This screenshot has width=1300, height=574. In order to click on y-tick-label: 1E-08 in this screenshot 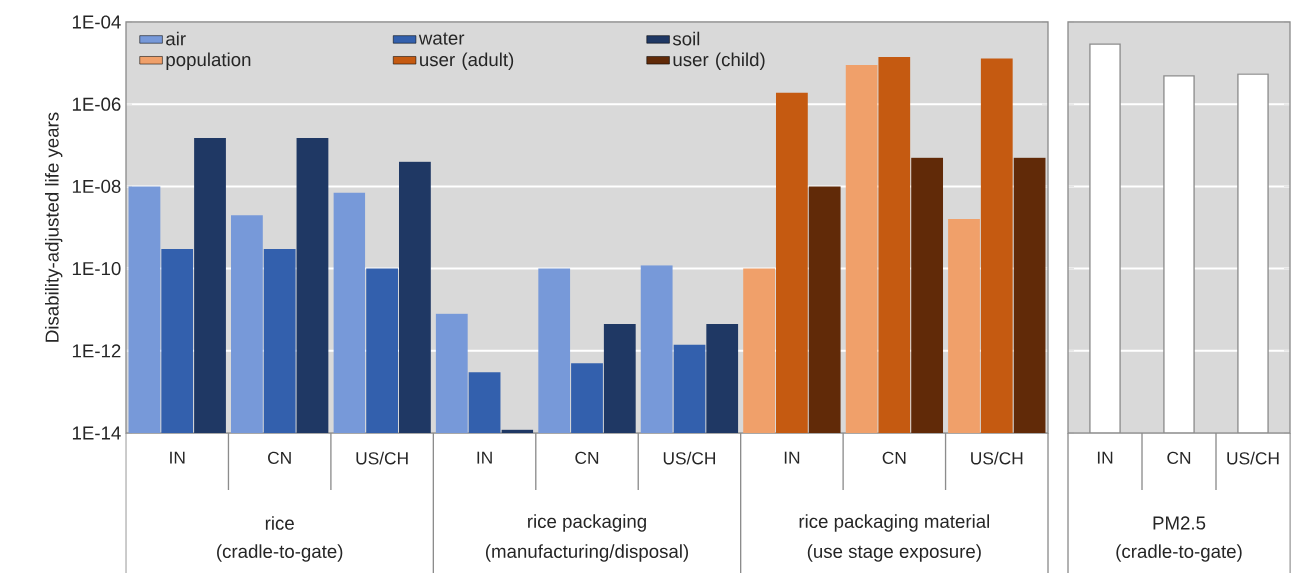, I will do `click(96, 186)`.